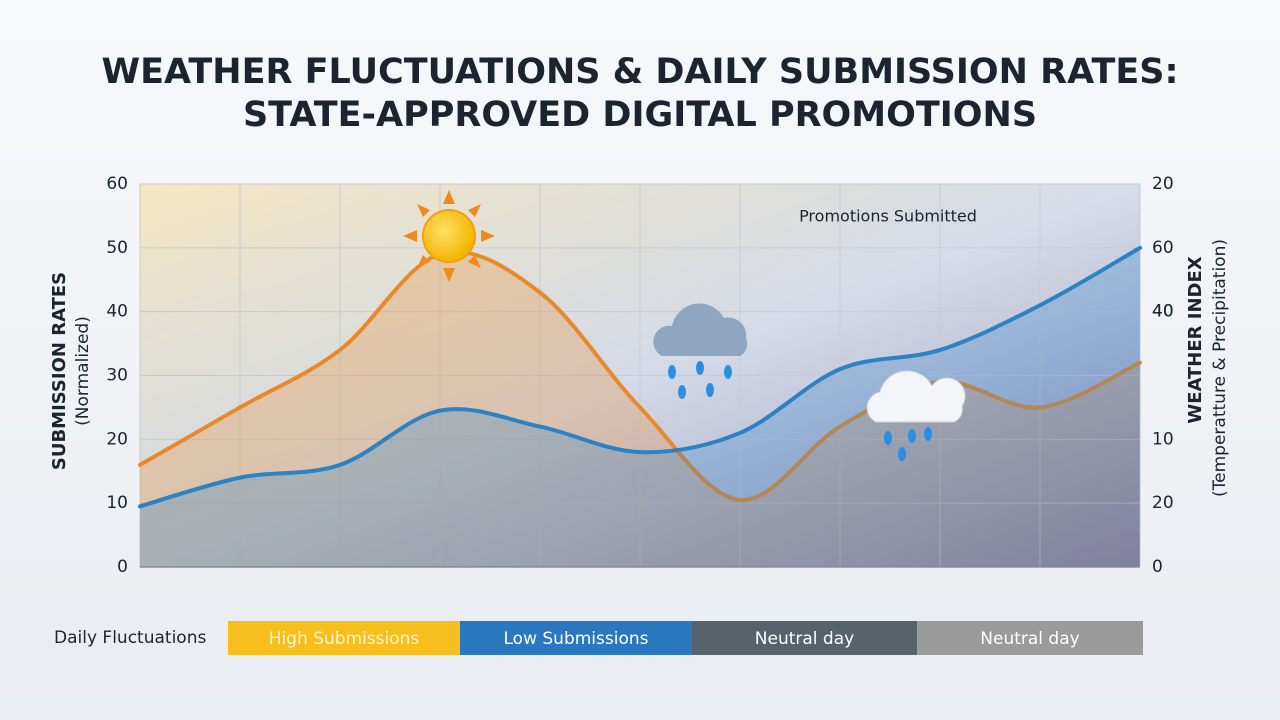  I want to click on annotation: Promotions Submitted, so click(888, 216).